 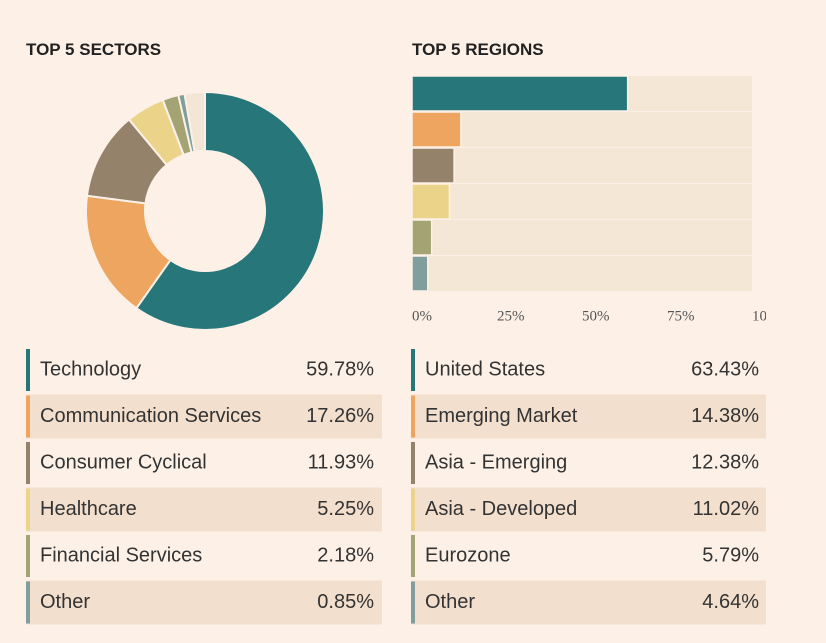 What do you see at coordinates (725, 416) in the screenshot?
I see `value-label: 14.38%` at bounding box center [725, 416].